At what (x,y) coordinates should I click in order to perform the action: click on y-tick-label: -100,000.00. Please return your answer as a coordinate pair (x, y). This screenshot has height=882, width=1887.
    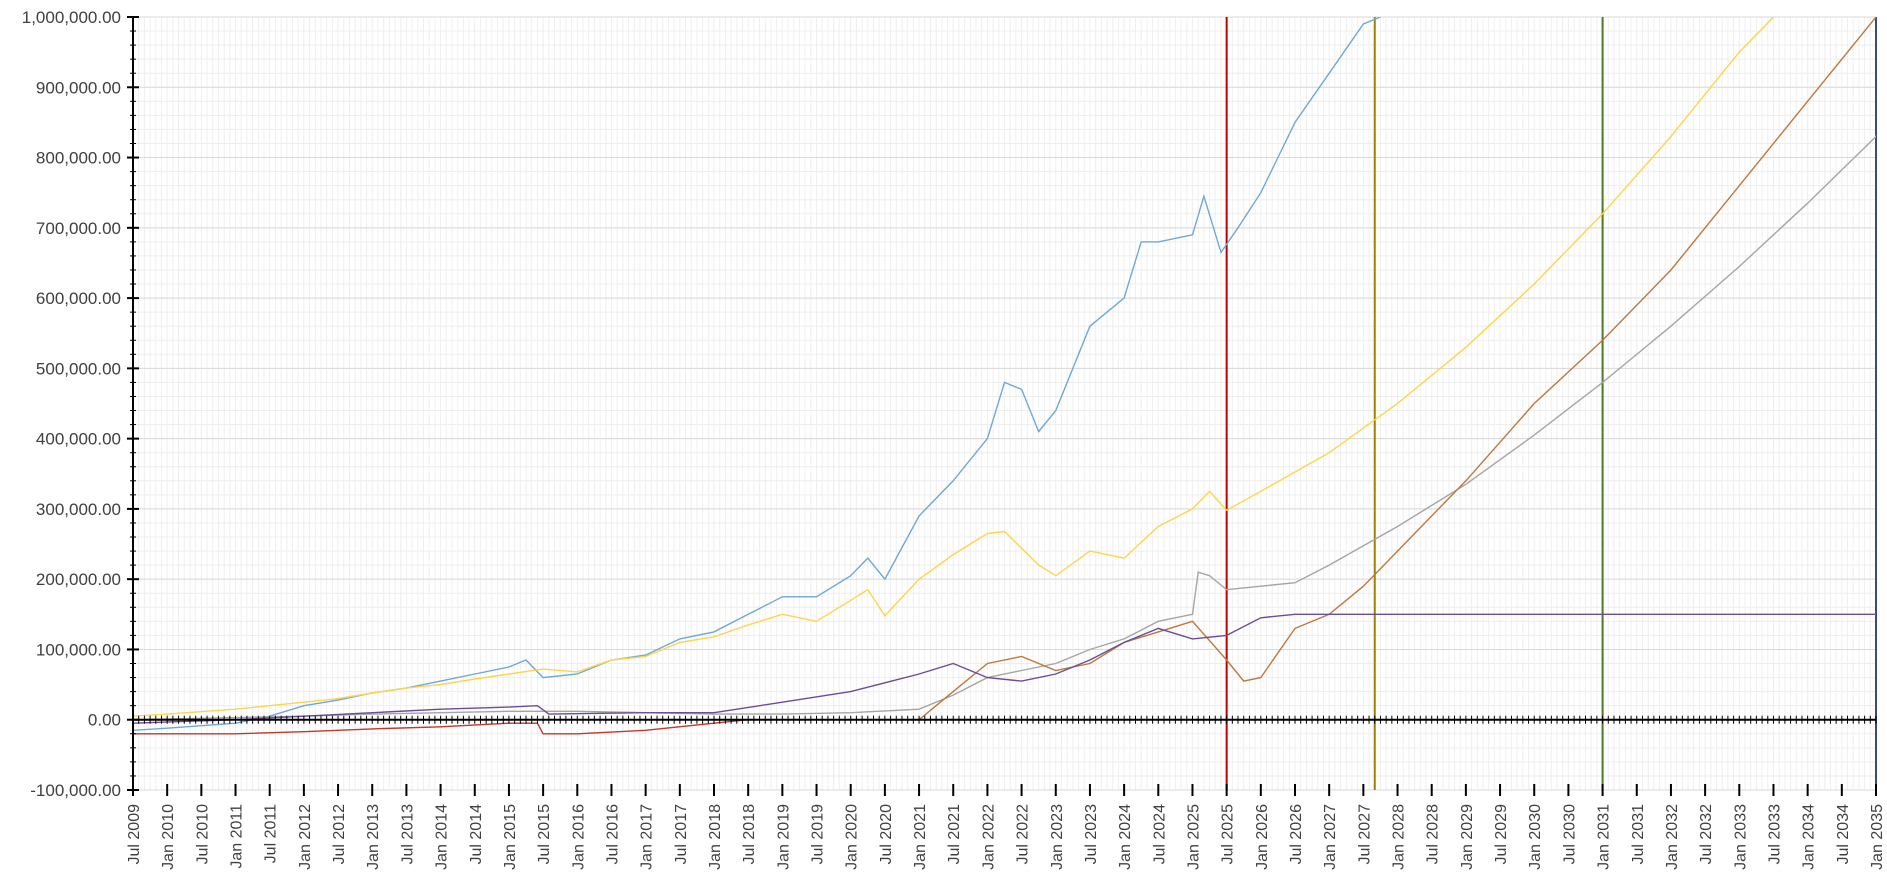
    Looking at the image, I should click on (75, 790).